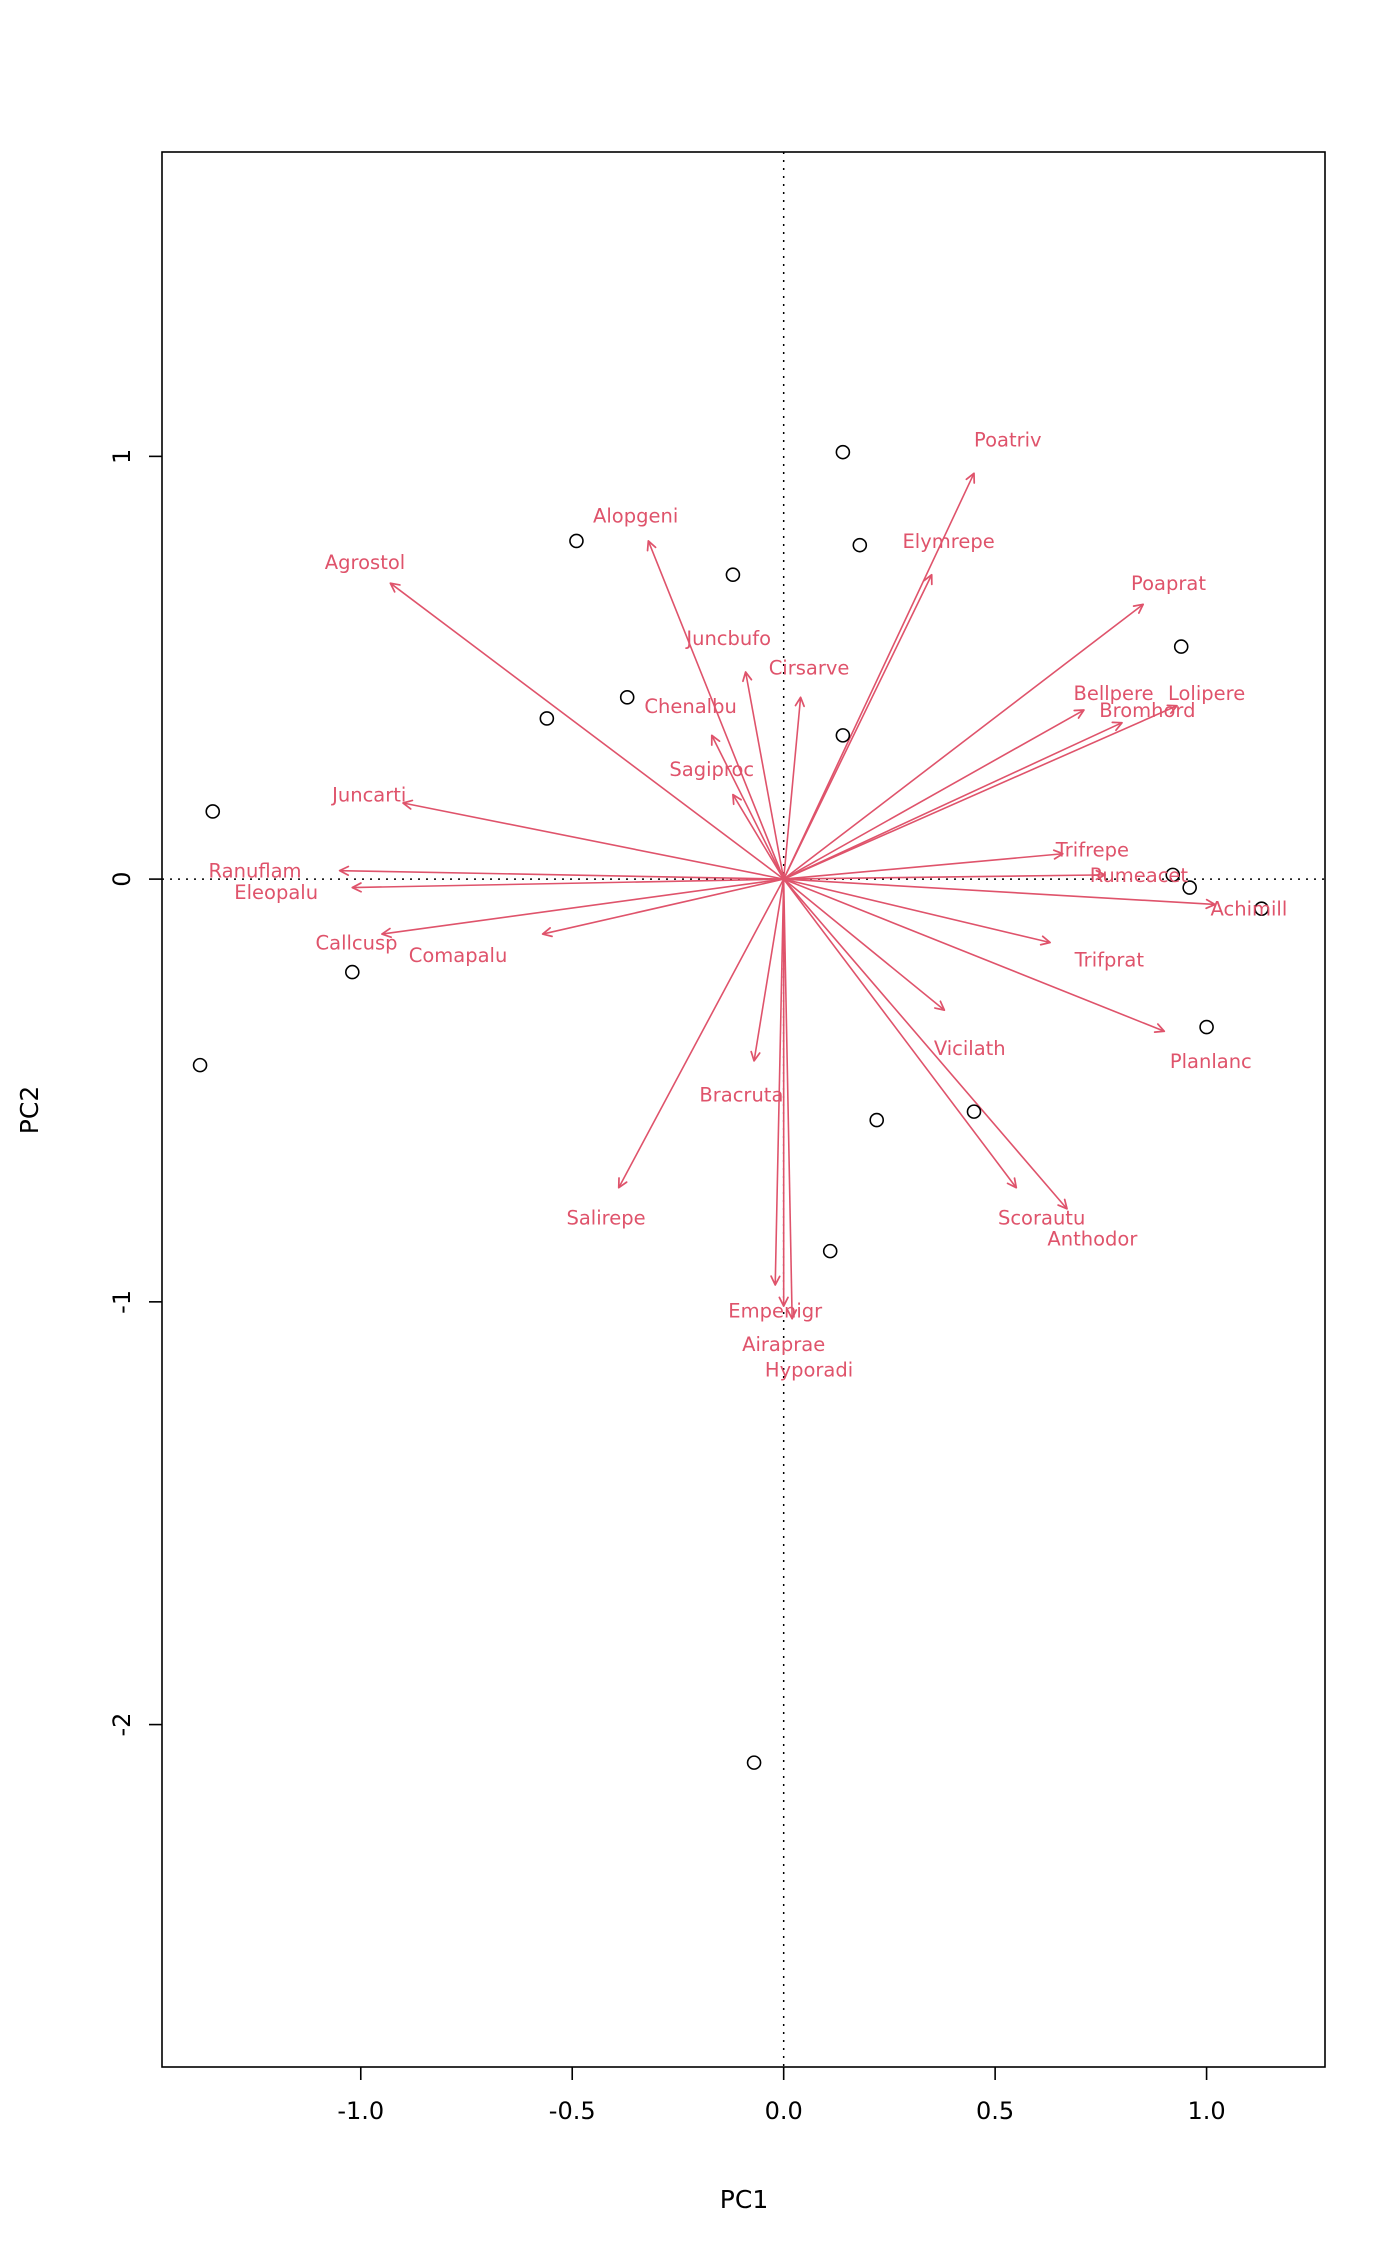 This screenshot has height=2266, width=1400. Describe the element at coordinates (1109, 959) in the screenshot. I see `species-label-trifprat: Trifprat` at that location.